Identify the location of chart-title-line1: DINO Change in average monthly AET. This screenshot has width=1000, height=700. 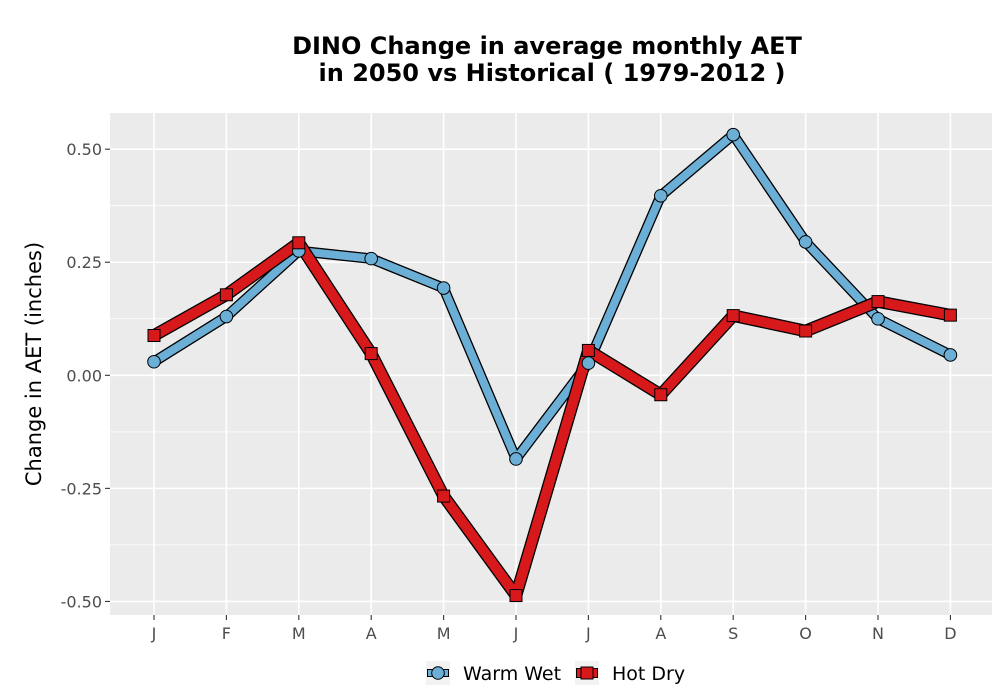
(547, 46).